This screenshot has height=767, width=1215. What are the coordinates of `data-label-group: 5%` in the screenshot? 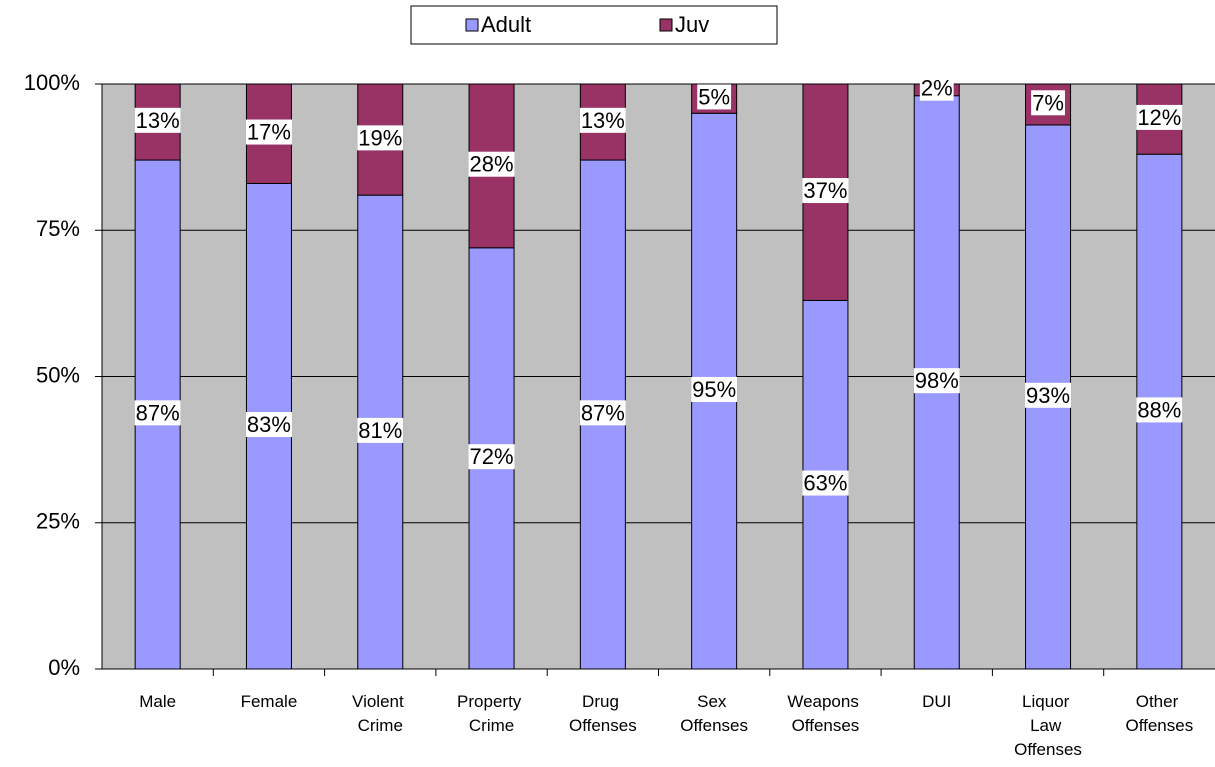 It's located at (714, 97).